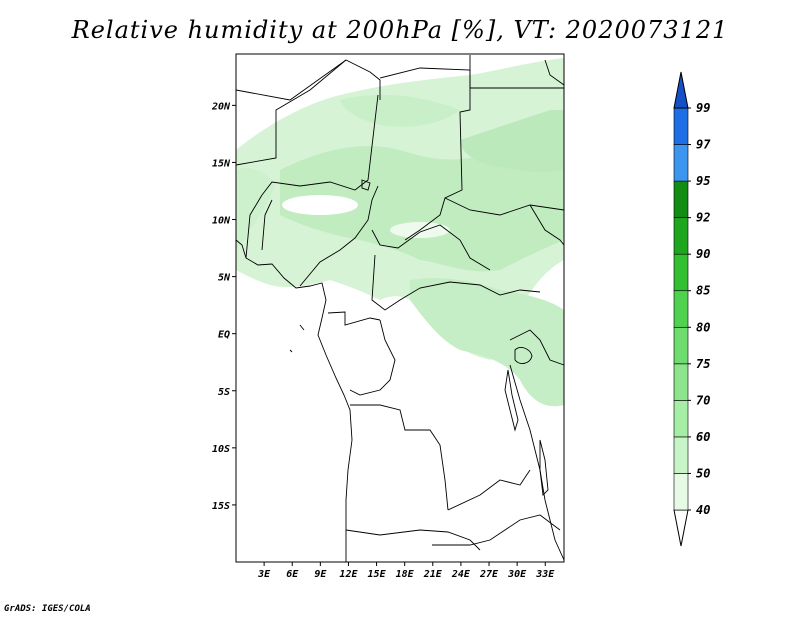  Describe the element at coordinates (348, 574) in the screenshot. I see `lon-tick-label: 12E` at that location.